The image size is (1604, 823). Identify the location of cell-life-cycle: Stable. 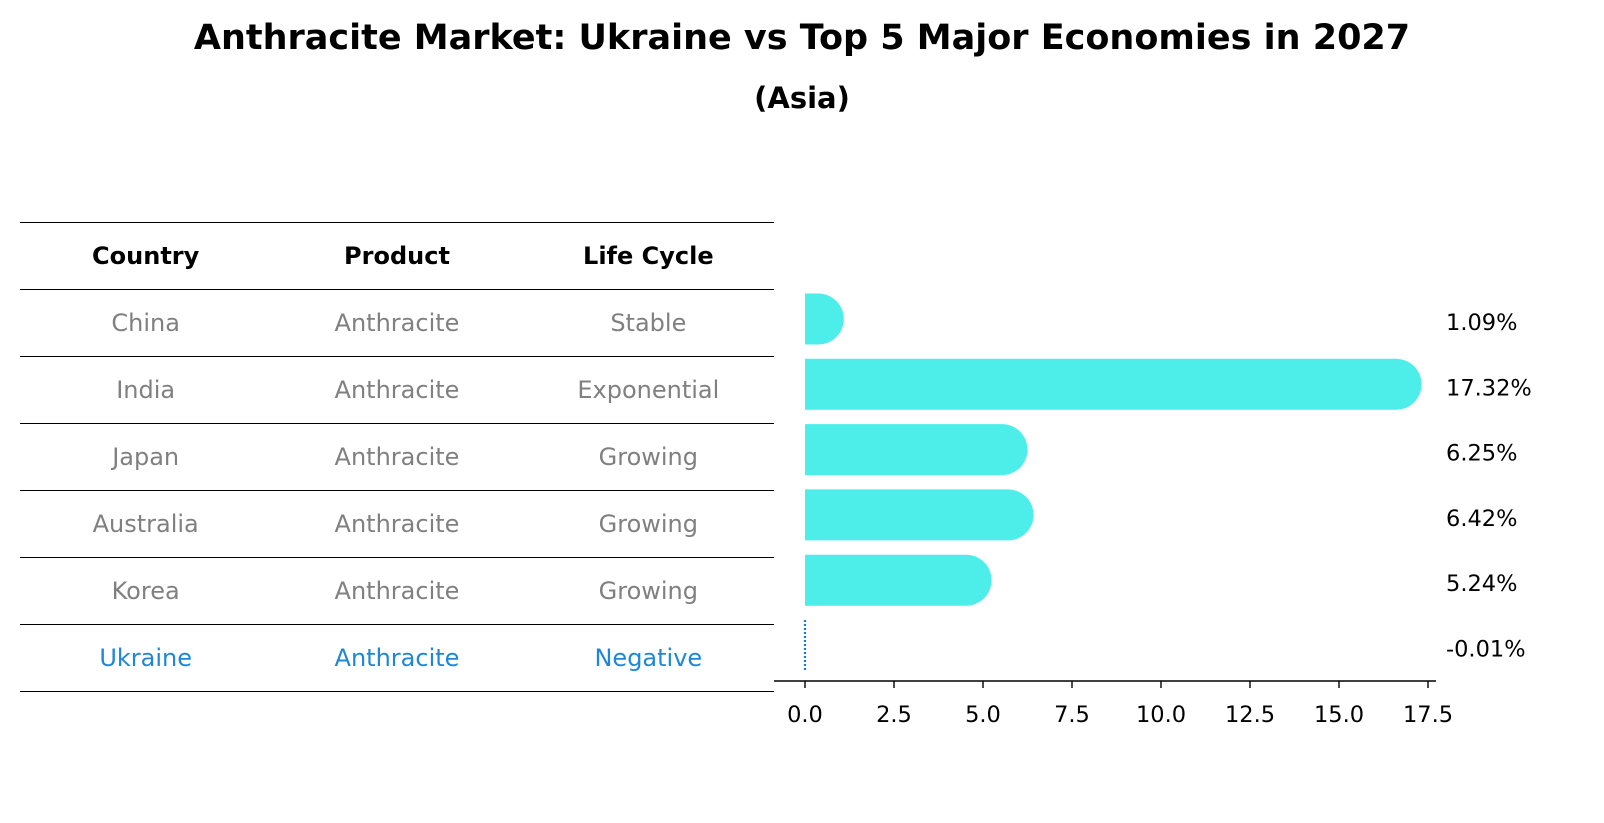
(648, 323).